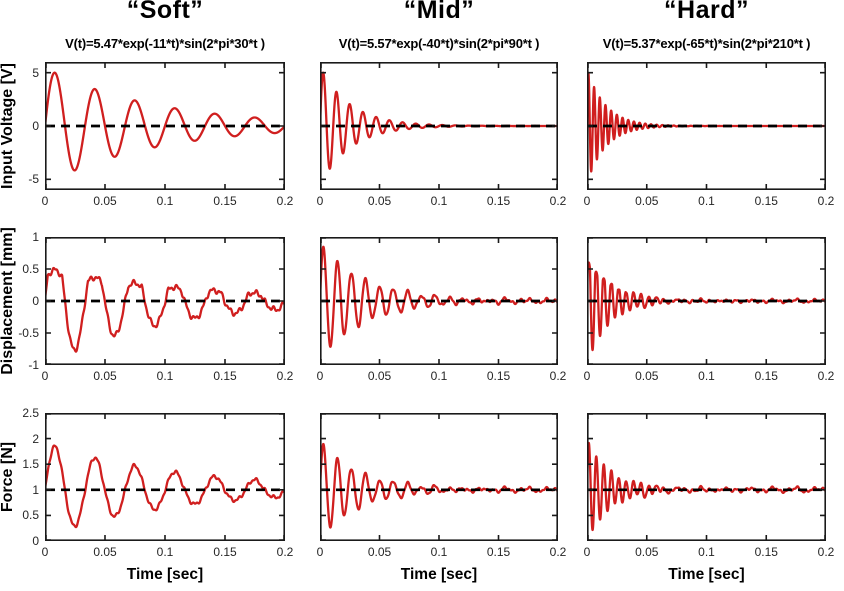  I want to click on x-axis-label-time-mid: Time [sec], so click(439, 574).